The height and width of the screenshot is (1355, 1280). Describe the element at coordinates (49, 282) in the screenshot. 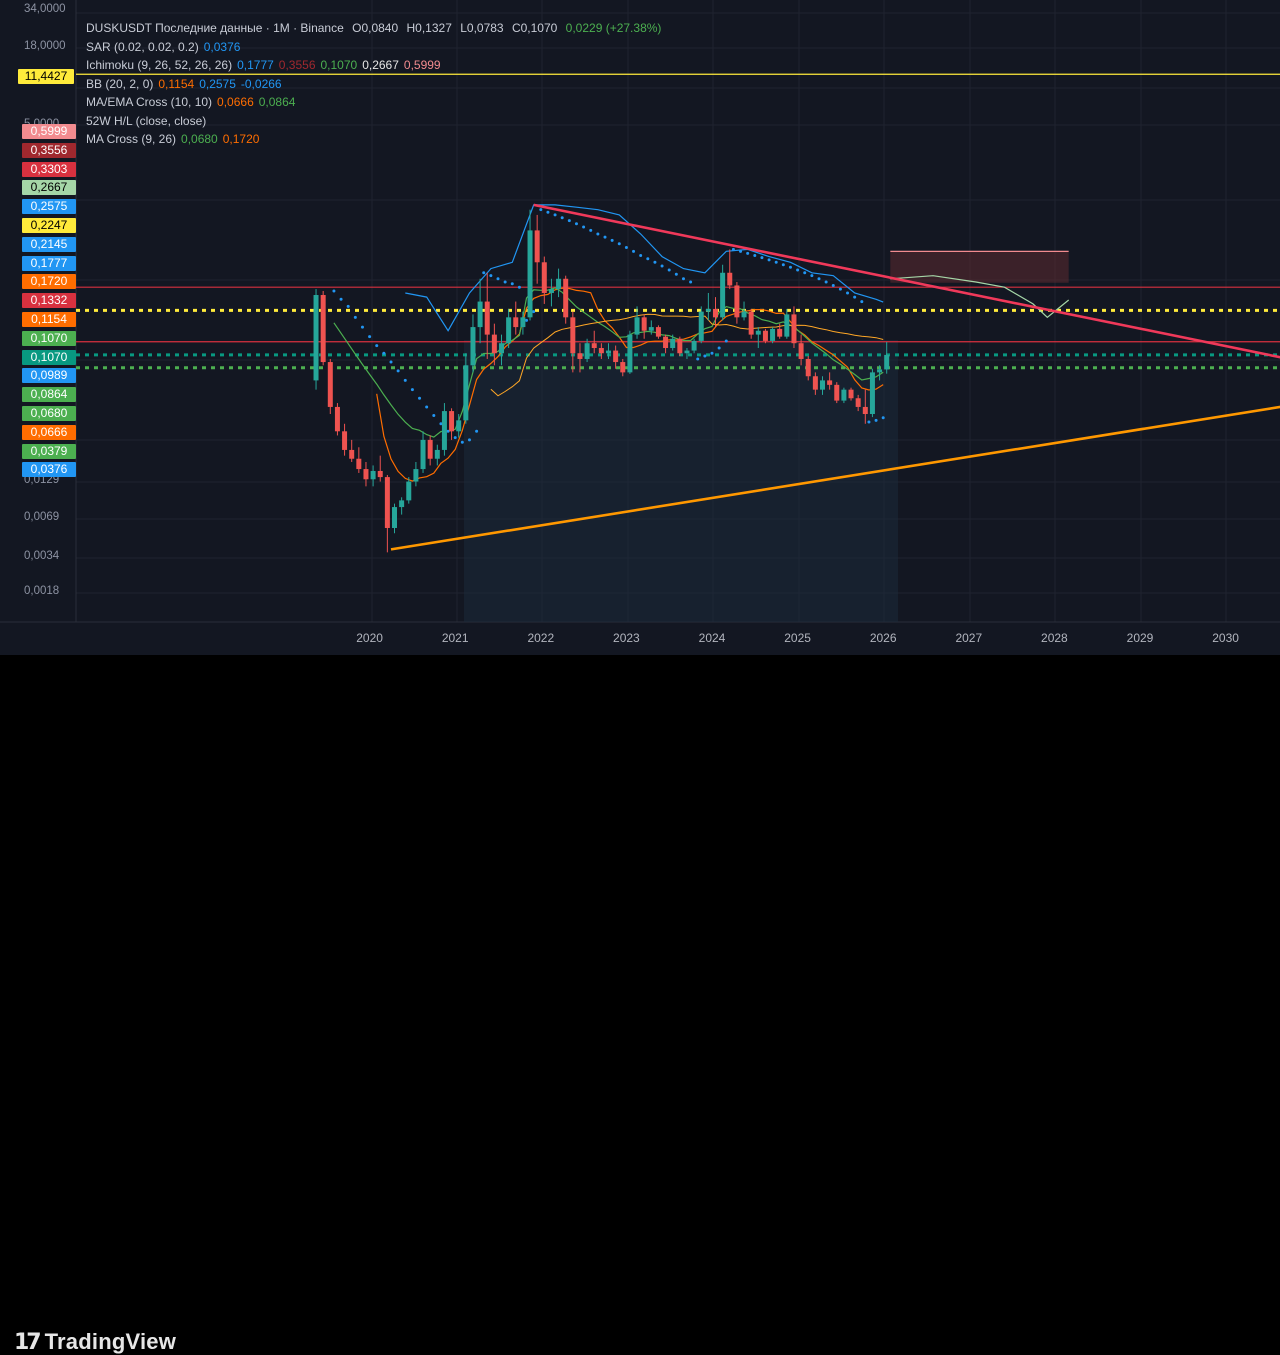

I see `value-badge: 0,1720` at that location.